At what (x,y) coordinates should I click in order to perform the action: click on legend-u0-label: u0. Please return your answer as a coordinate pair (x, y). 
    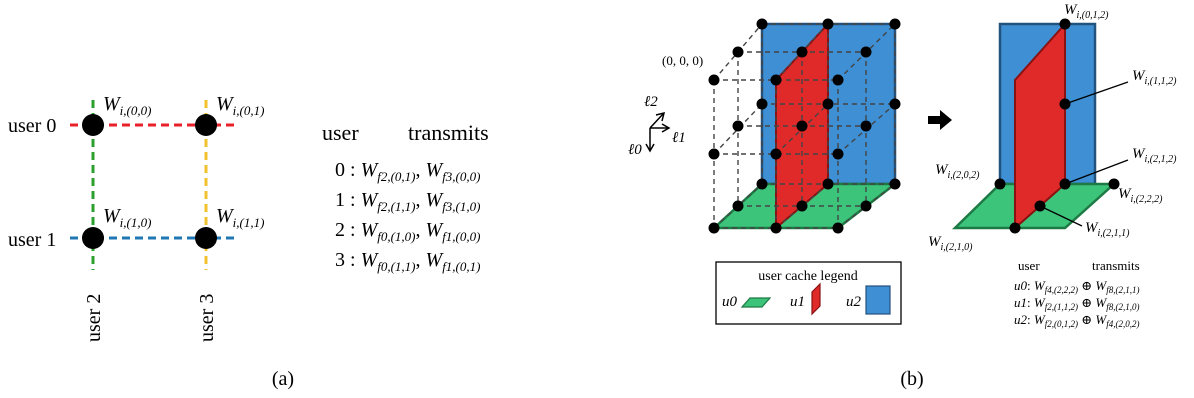
    Looking at the image, I should click on (730, 302).